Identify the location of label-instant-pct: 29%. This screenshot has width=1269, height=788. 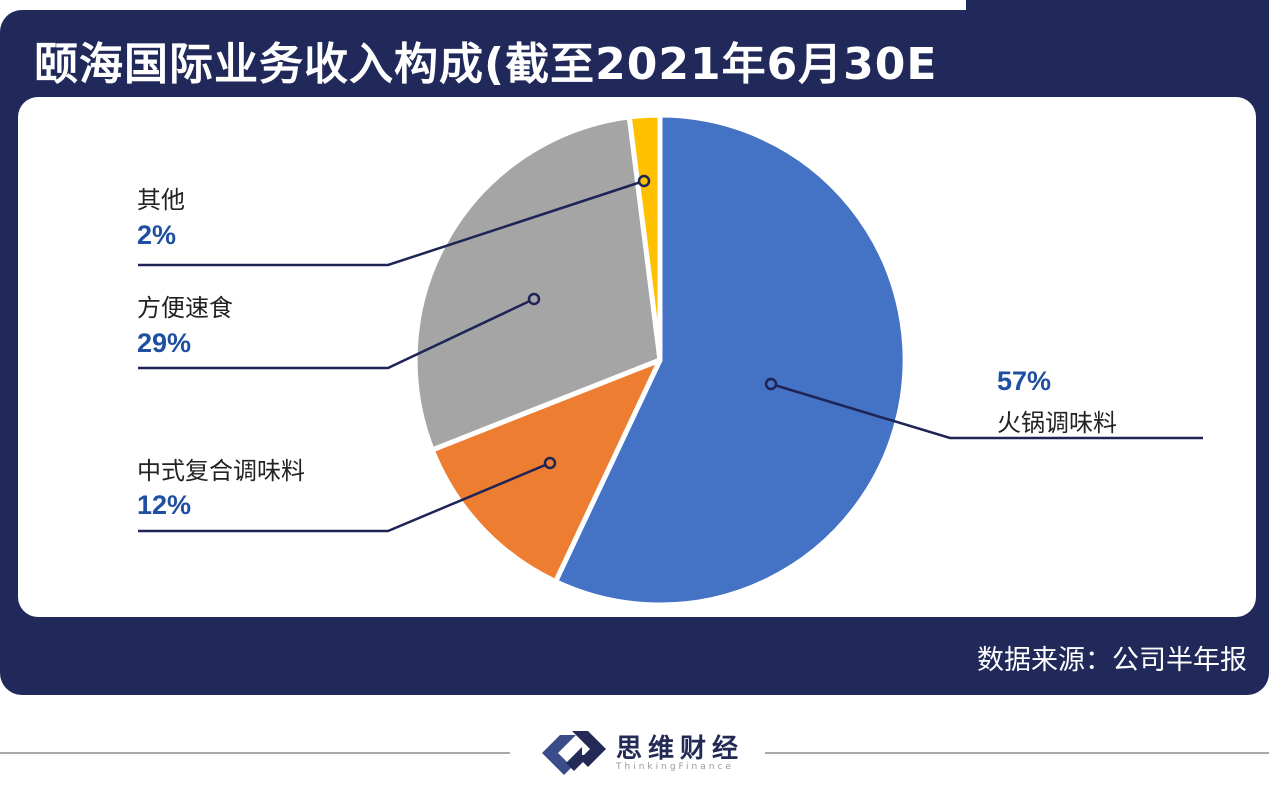
(164, 343).